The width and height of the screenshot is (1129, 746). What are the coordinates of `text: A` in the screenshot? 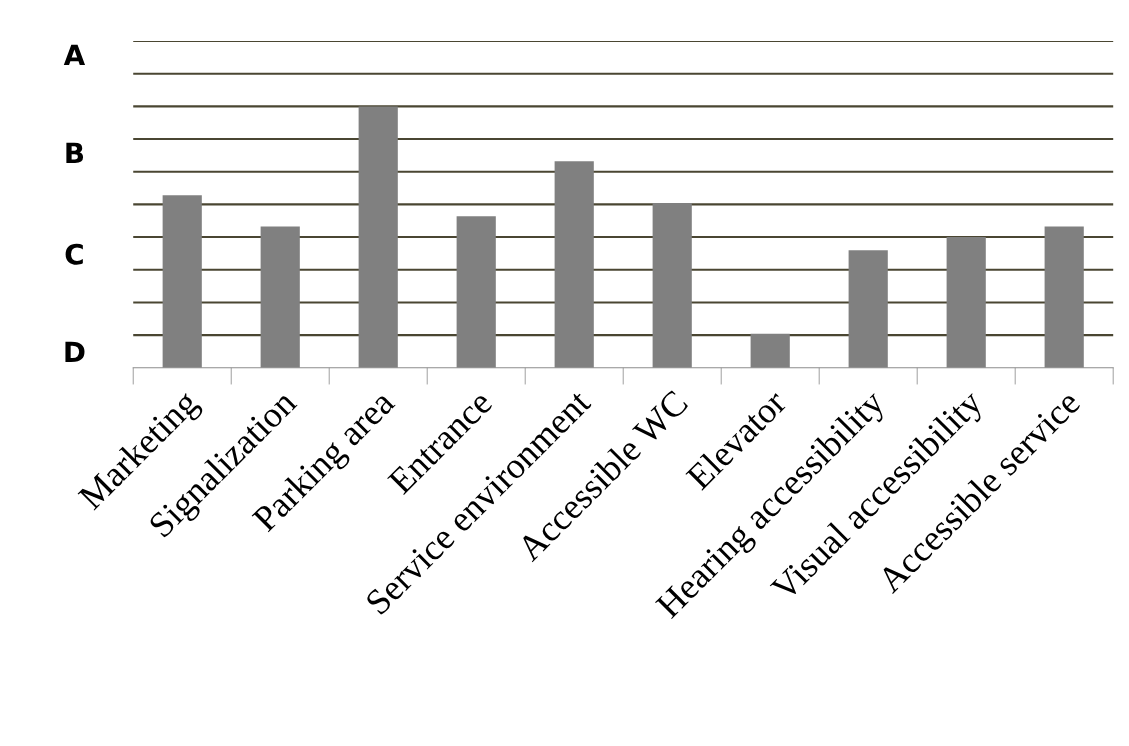 It's located at (74, 55).